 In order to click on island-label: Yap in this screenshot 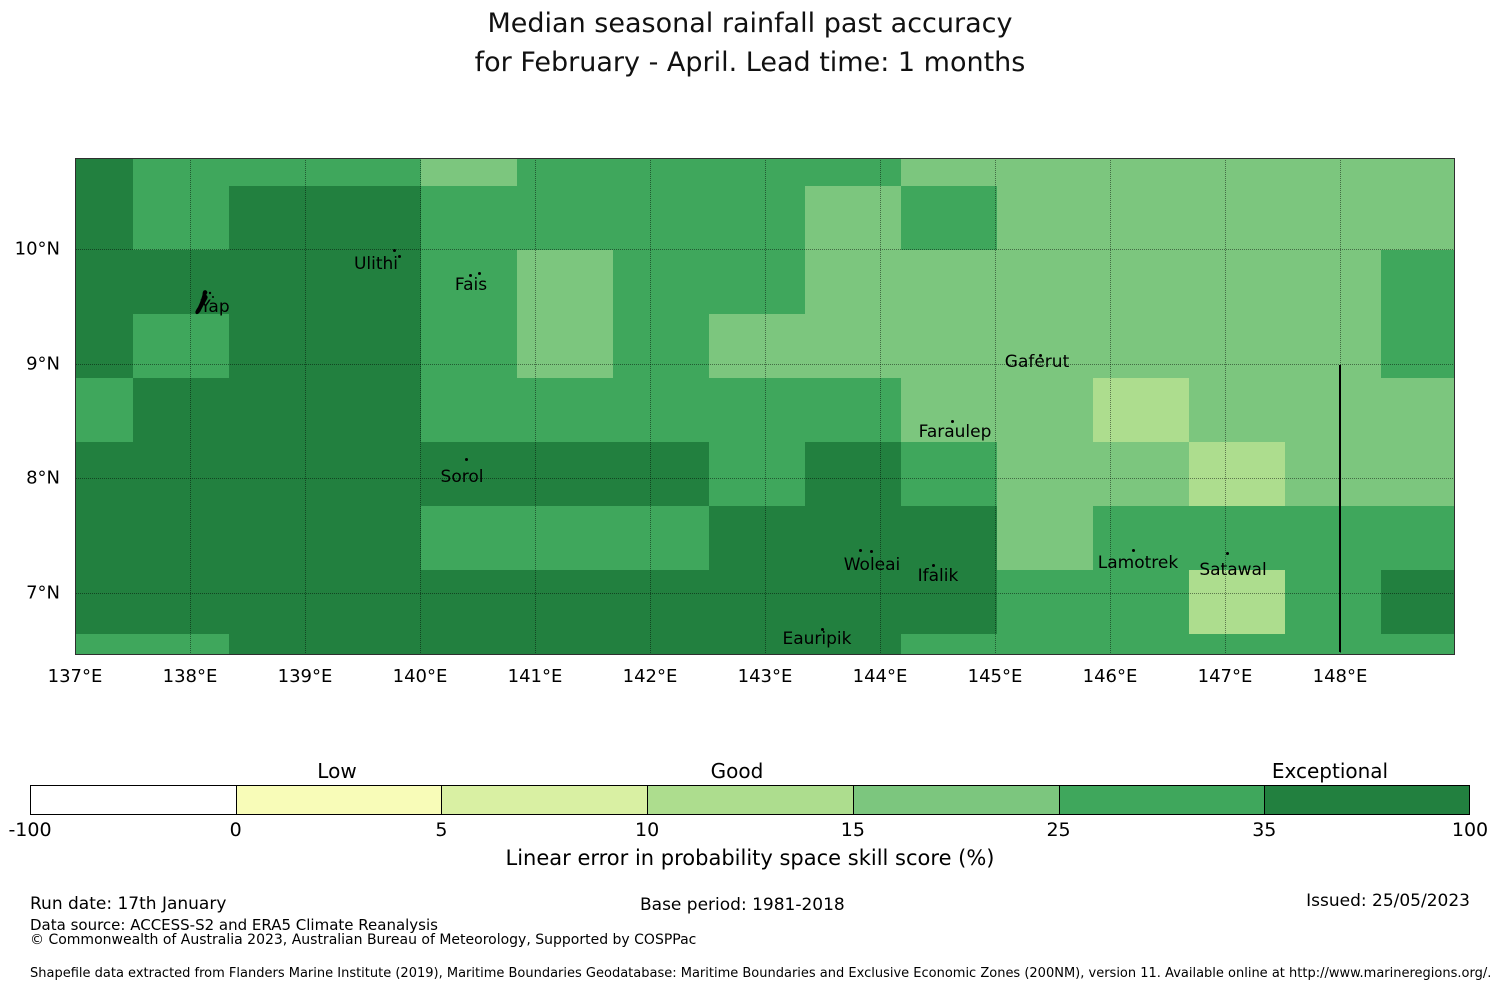, I will do `click(215, 307)`.